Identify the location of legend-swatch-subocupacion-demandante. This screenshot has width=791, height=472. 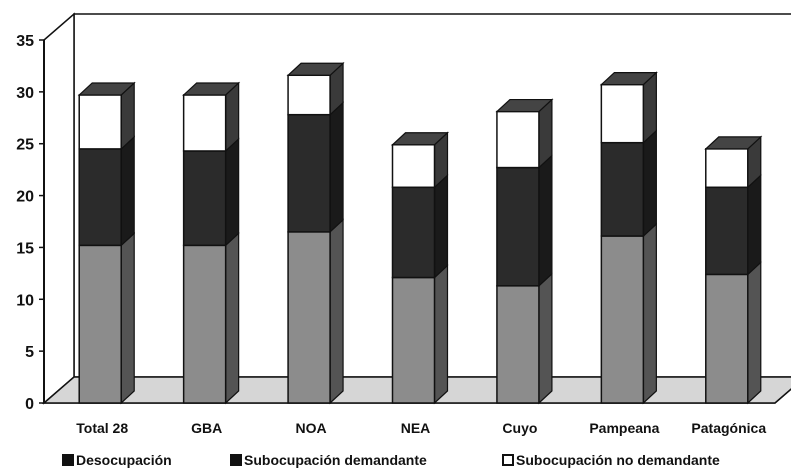
(236, 460).